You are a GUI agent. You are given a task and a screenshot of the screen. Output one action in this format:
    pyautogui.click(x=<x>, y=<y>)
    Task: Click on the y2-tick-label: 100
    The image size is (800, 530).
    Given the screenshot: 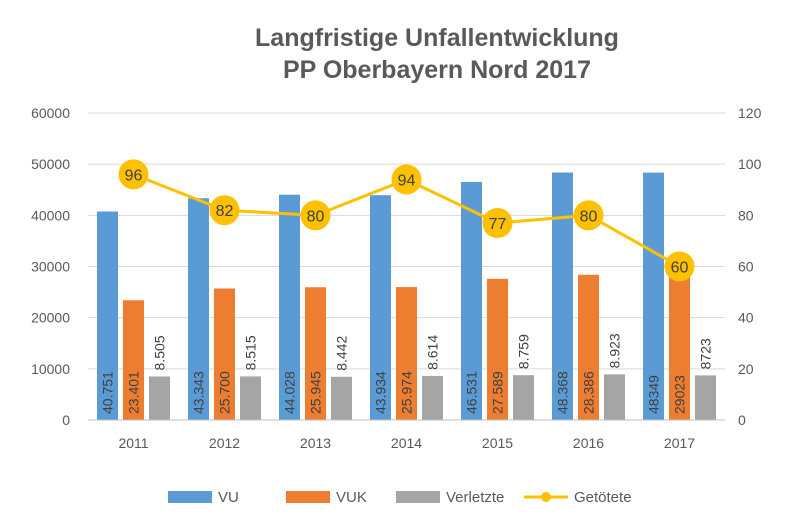 What is the action you would take?
    pyautogui.click(x=750, y=164)
    